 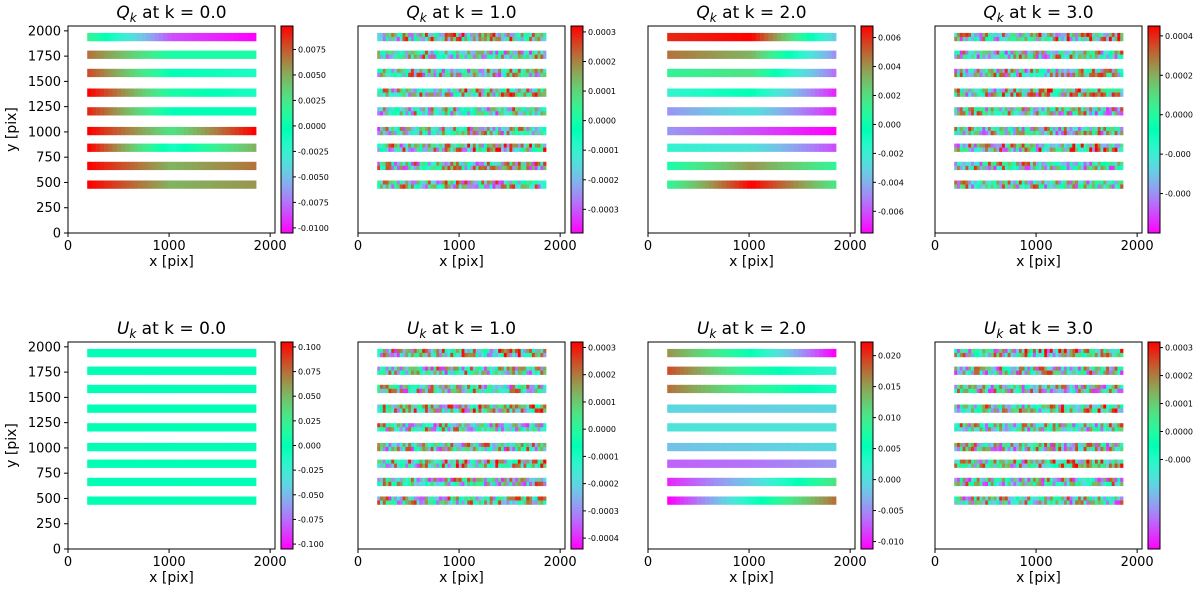 What do you see at coordinates (48, 524) in the screenshot?
I see `panel-u-k0-0-ytick-label: 250` at bounding box center [48, 524].